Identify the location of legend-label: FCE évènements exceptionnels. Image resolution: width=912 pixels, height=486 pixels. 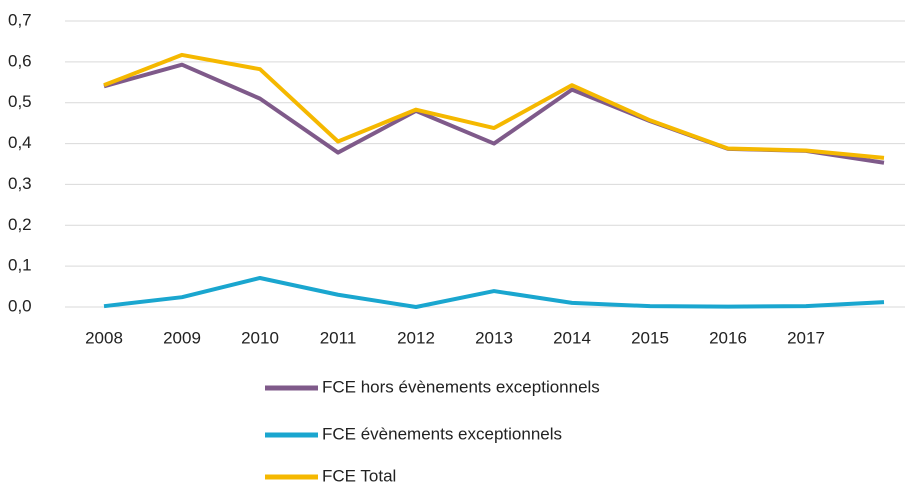
(442, 433).